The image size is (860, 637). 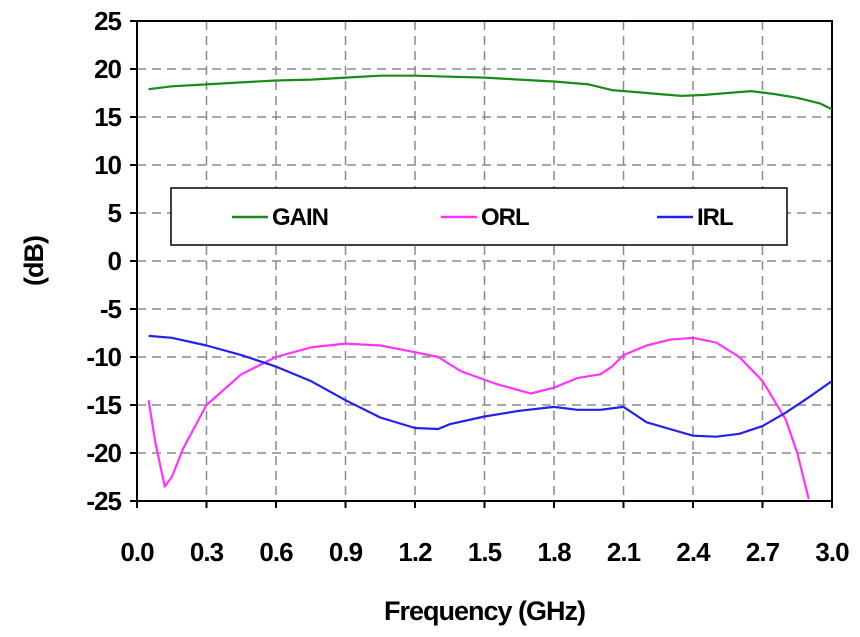 I want to click on legend-label-irl: IRL, so click(x=715, y=217).